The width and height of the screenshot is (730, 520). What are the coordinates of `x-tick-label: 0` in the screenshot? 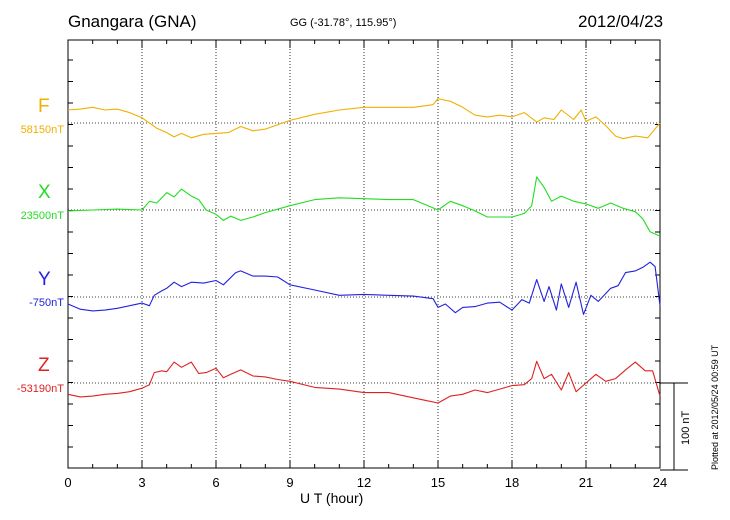 It's located at (67, 482).